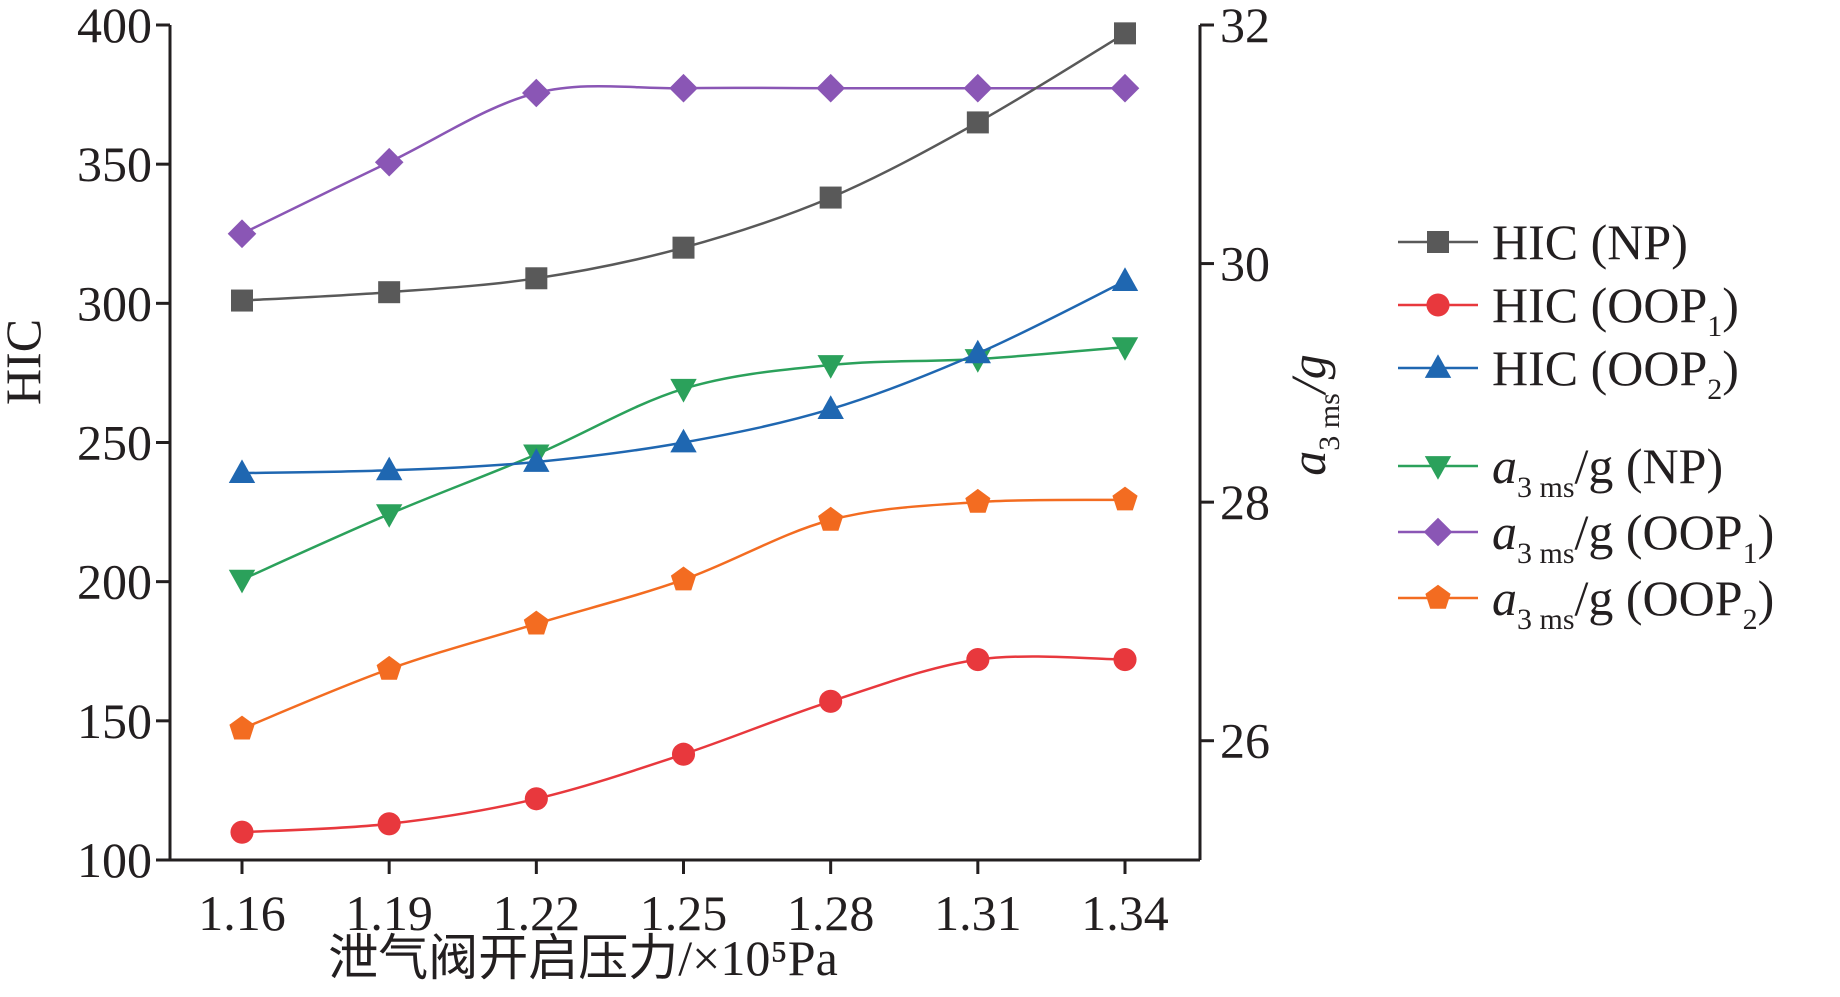 The image size is (1840, 997). Describe the element at coordinates (114, 164) in the screenshot. I see `left-y-tick-label: 350` at that location.